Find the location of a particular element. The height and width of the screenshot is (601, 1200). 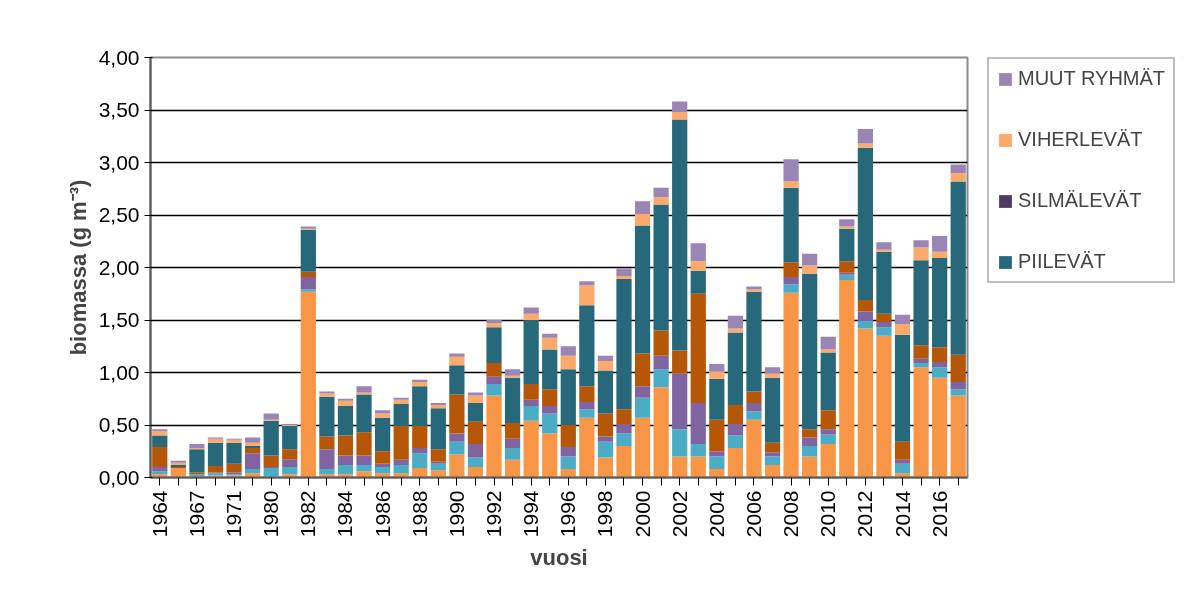

y-tick-label: 1,50 is located at coordinates (119, 319).